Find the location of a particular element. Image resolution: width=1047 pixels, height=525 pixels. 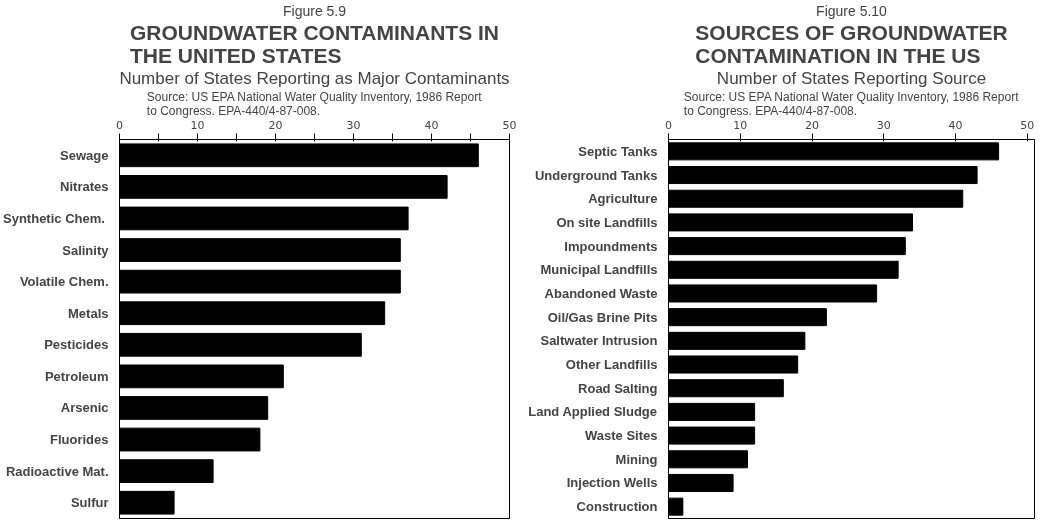

y-tick-label: Nitrates is located at coordinates (84, 187).